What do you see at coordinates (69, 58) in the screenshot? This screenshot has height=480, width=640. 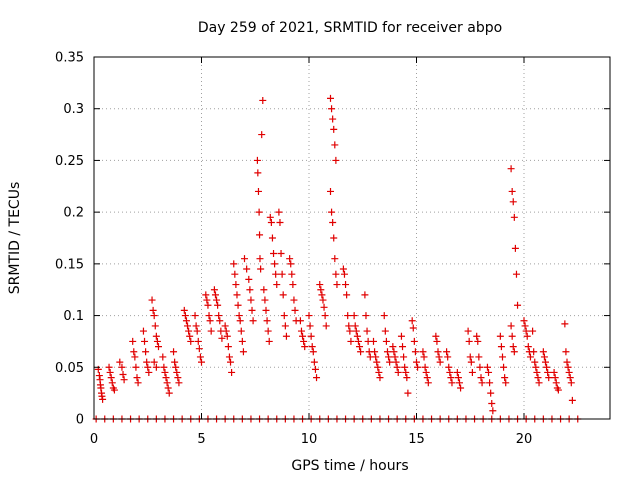 I see `y-tick-label: 0.35` at bounding box center [69, 58].